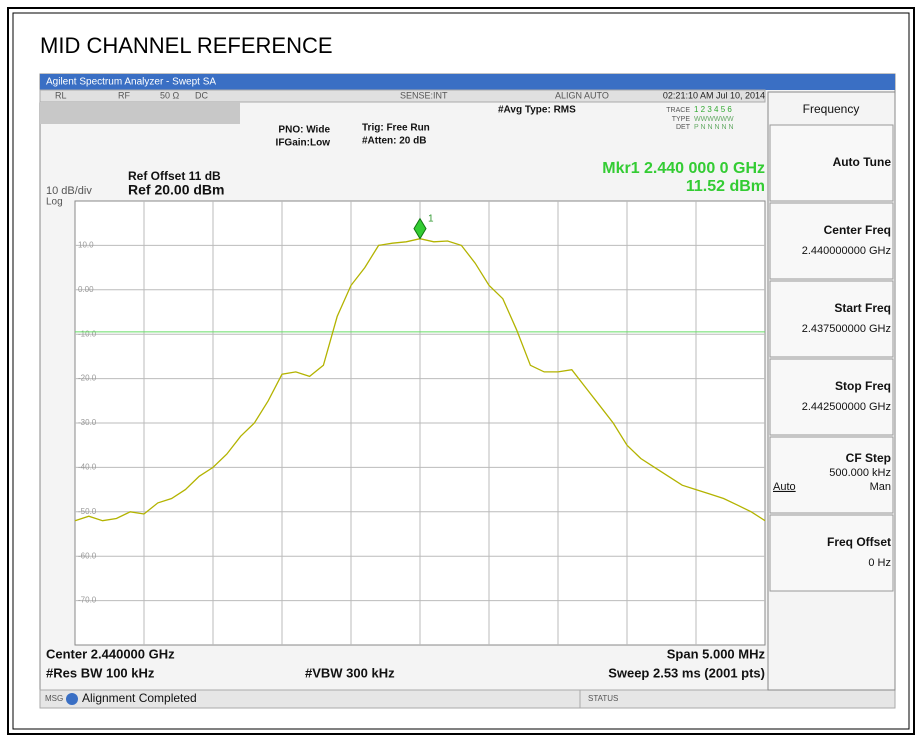 Image resolution: width=922 pixels, height=747 pixels. Describe the element at coordinates (683, 127) in the screenshot. I see `det-label: DET` at that location.